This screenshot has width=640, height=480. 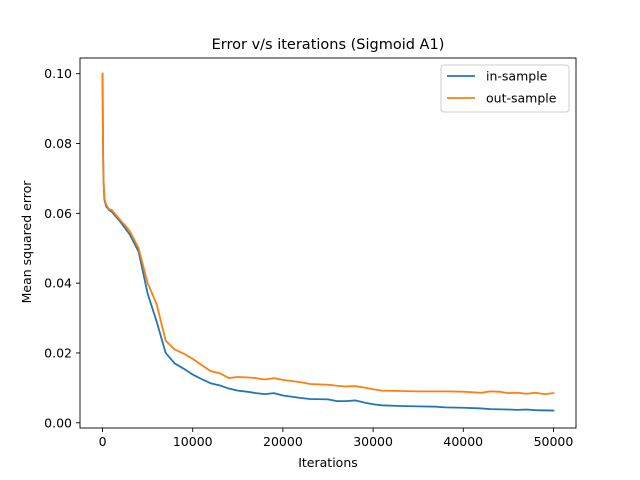 I want to click on y-tick-label: 0.06, so click(x=58, y=213).